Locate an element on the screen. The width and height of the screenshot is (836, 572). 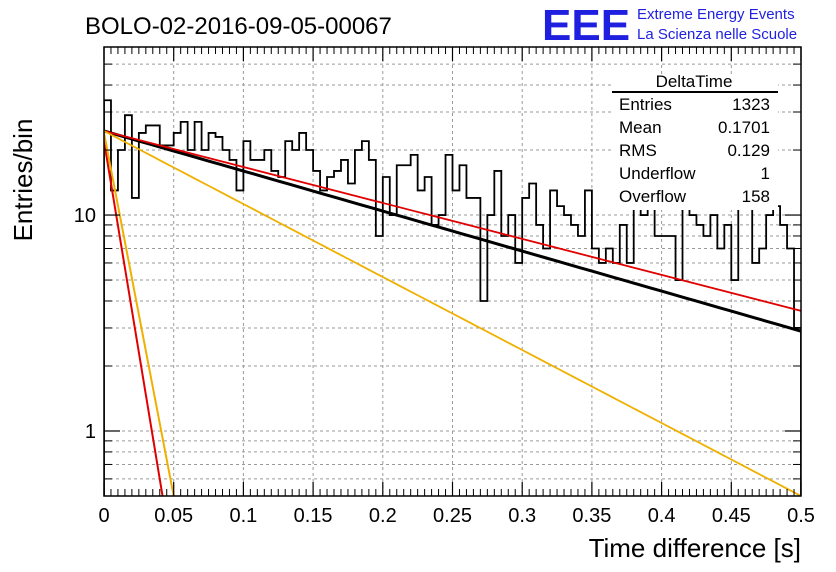
x-tick-label: 0 is located at coordinates (103, 516).